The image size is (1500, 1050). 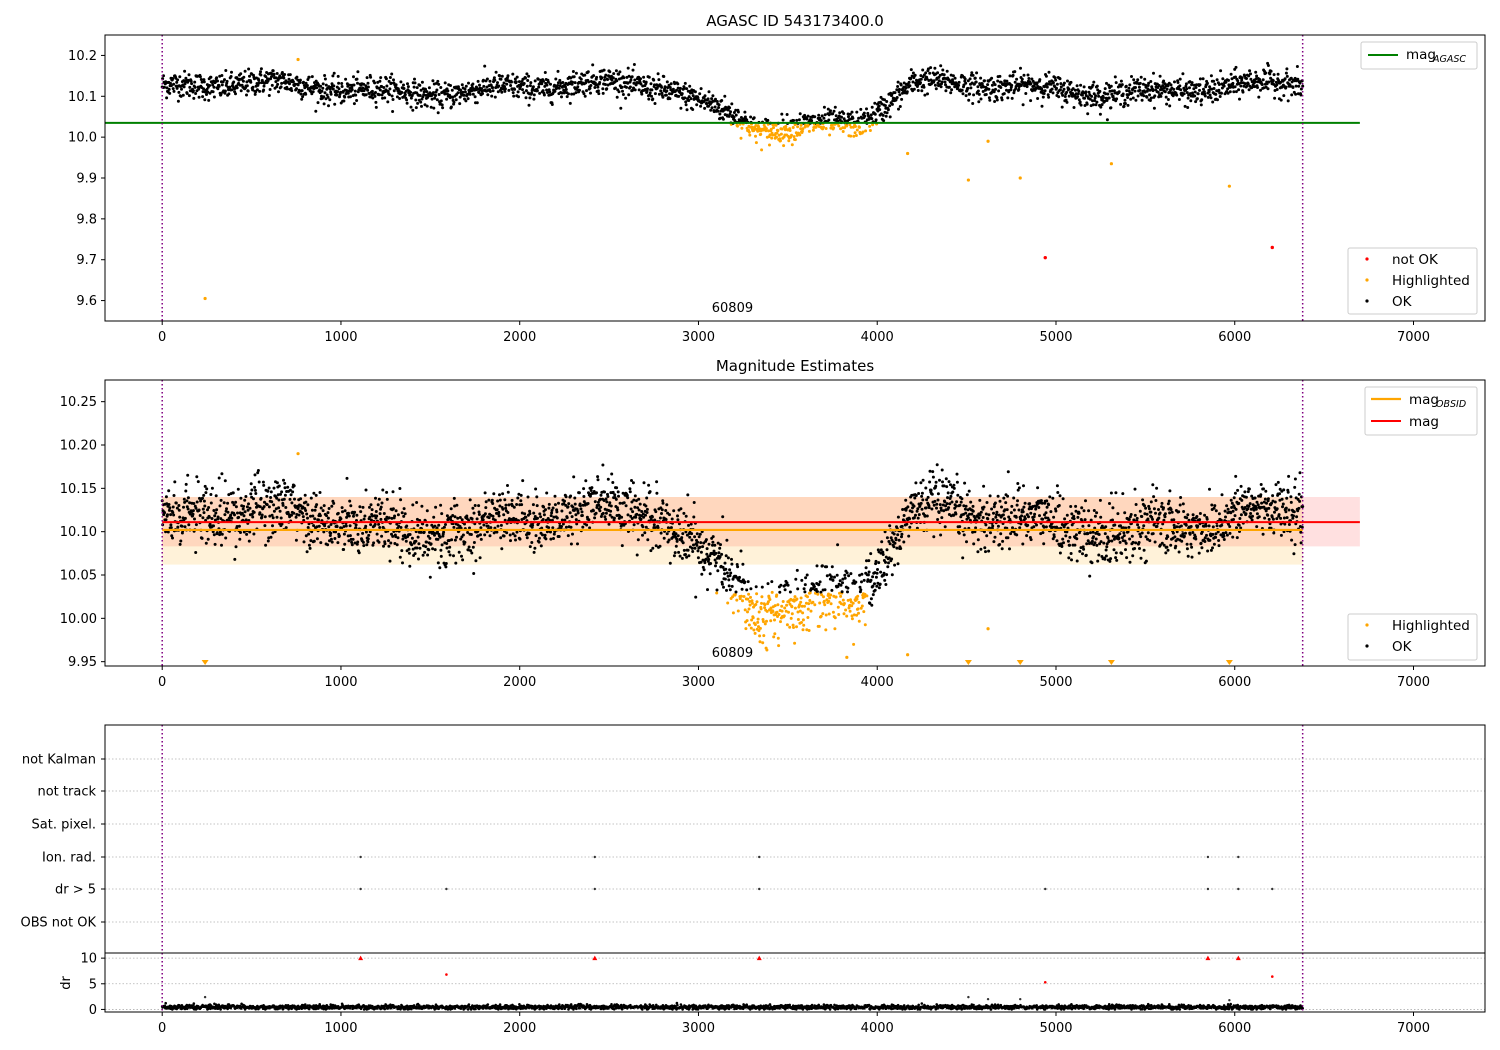 I want to click on x-tick-label: 6000, so click(x=1234, y=337).